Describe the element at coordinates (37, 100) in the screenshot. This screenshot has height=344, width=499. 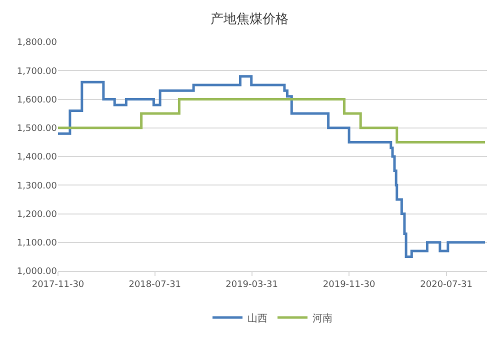
I see `y-tick-label: 1,600.00` at that location.